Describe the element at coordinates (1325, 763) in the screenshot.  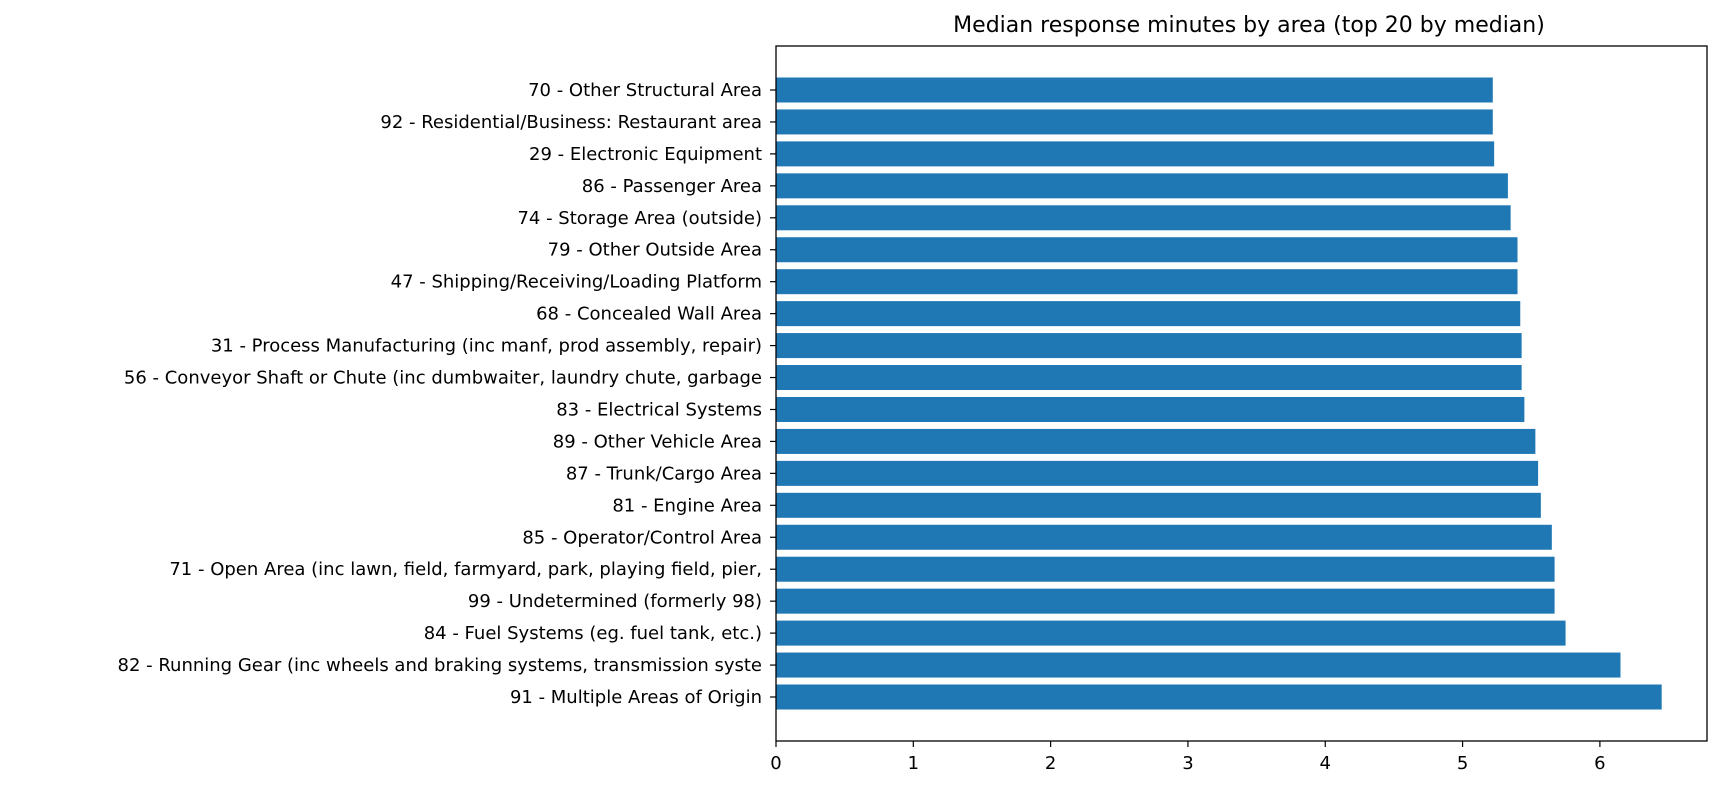
I see `x-tick-label: 4` at that location.